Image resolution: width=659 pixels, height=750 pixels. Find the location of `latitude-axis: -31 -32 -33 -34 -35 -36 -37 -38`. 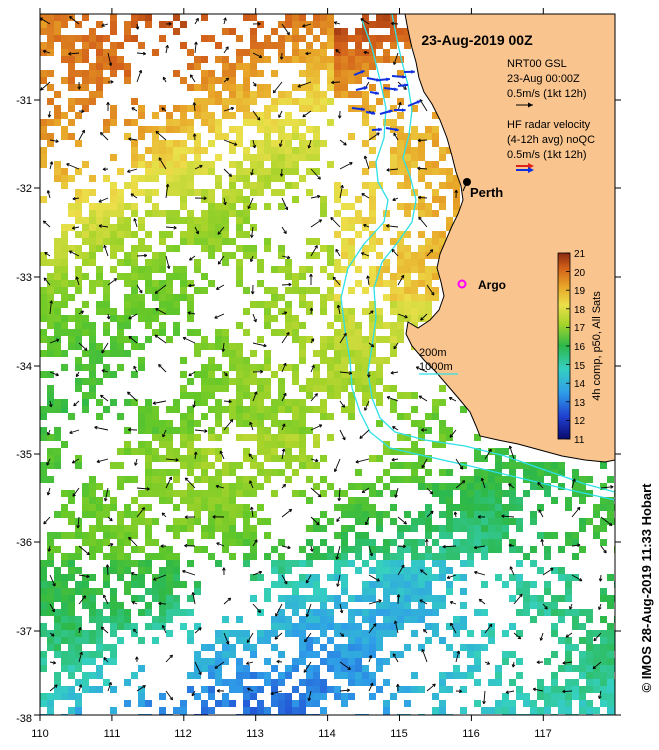

latitude-axis: -31 -32 -33 -34 -35 -36 -37 -38 is located at coordinates (24, 410).